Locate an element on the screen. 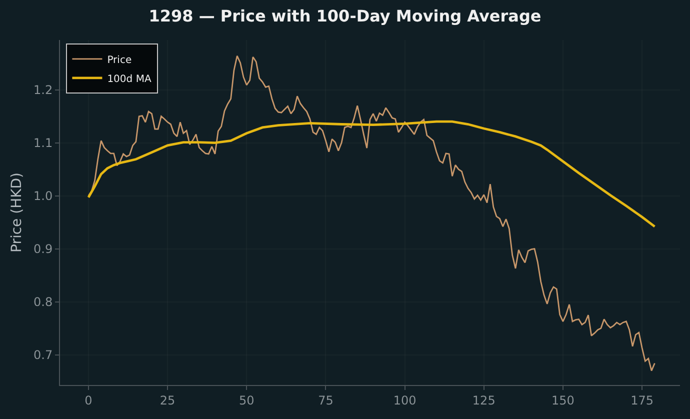 This screenshot has width=690, height=419. x-tick-label: 50 is located at coordinates (246, 400).